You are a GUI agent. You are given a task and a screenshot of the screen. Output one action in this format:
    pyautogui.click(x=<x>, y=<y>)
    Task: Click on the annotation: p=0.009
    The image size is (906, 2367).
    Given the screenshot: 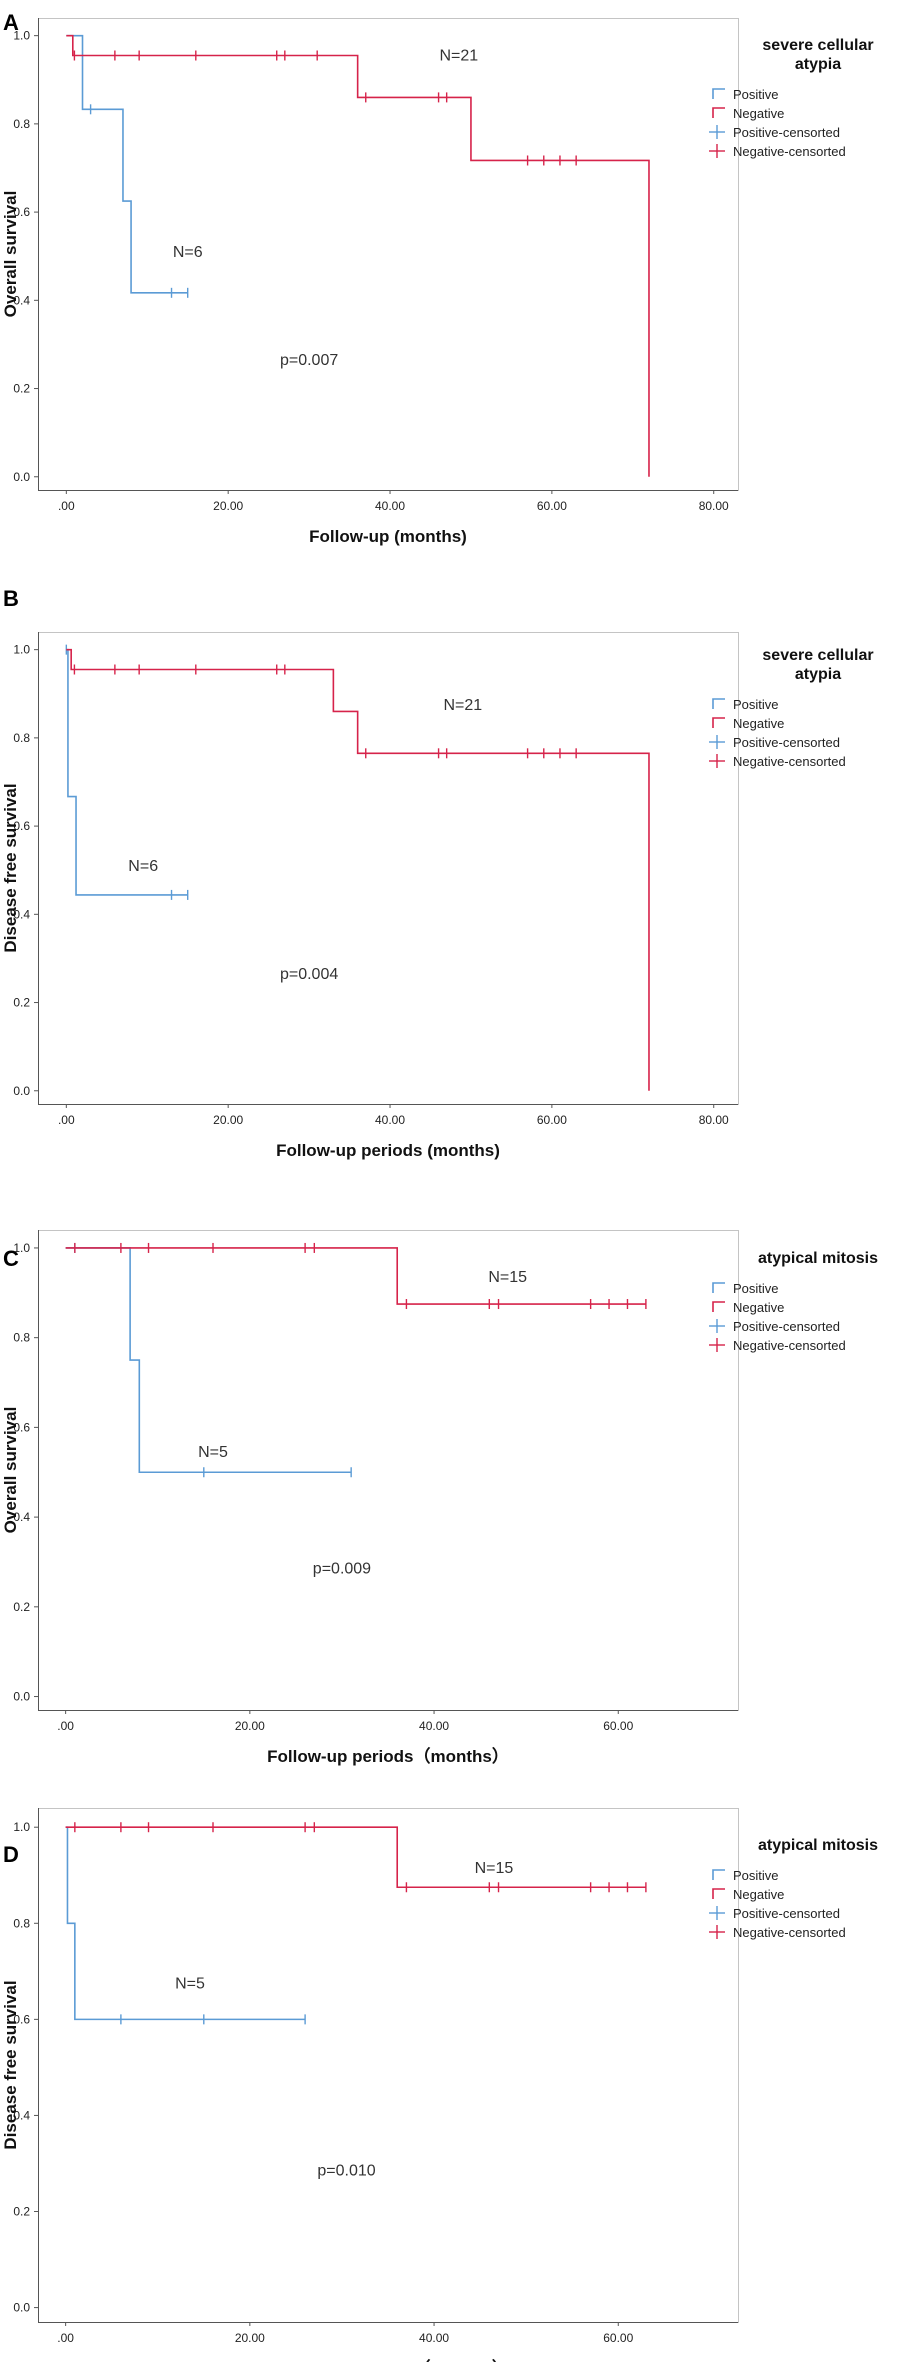 What is the action you would take?
    pyautogui.click(x=342, y=1569)
    